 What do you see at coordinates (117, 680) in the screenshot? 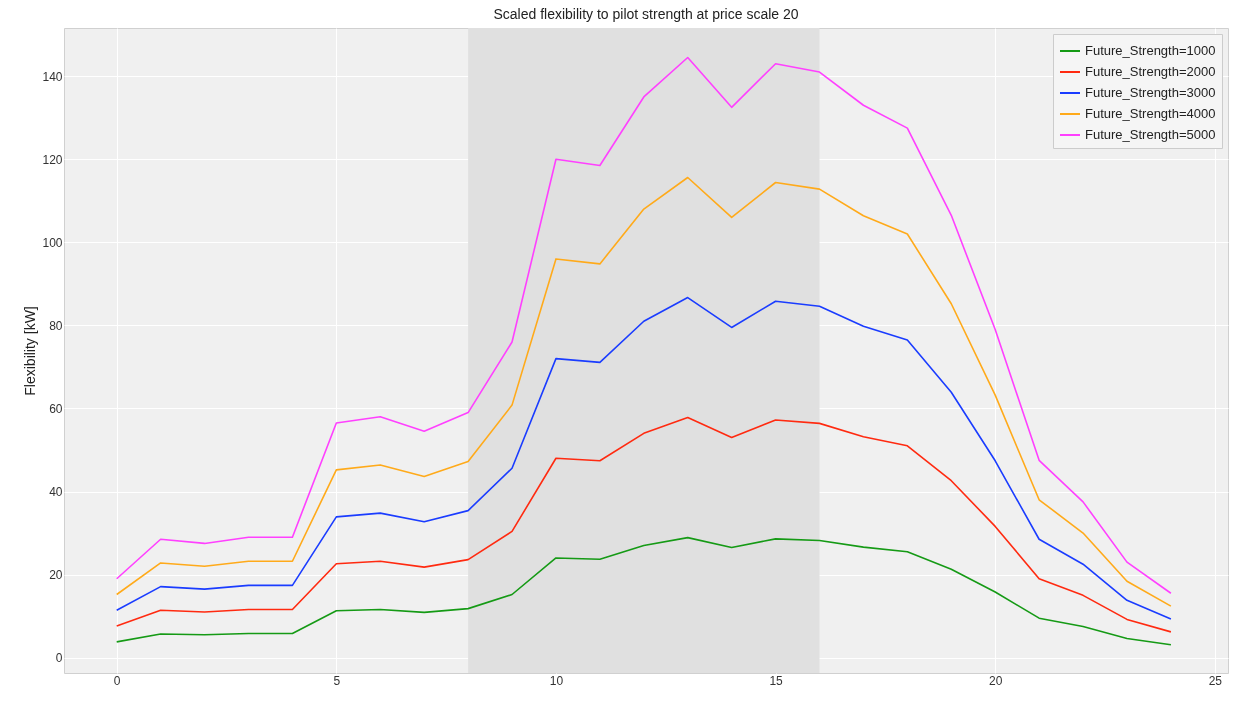
I see `x-tick-label: 0` at bounding box center [117, 680].